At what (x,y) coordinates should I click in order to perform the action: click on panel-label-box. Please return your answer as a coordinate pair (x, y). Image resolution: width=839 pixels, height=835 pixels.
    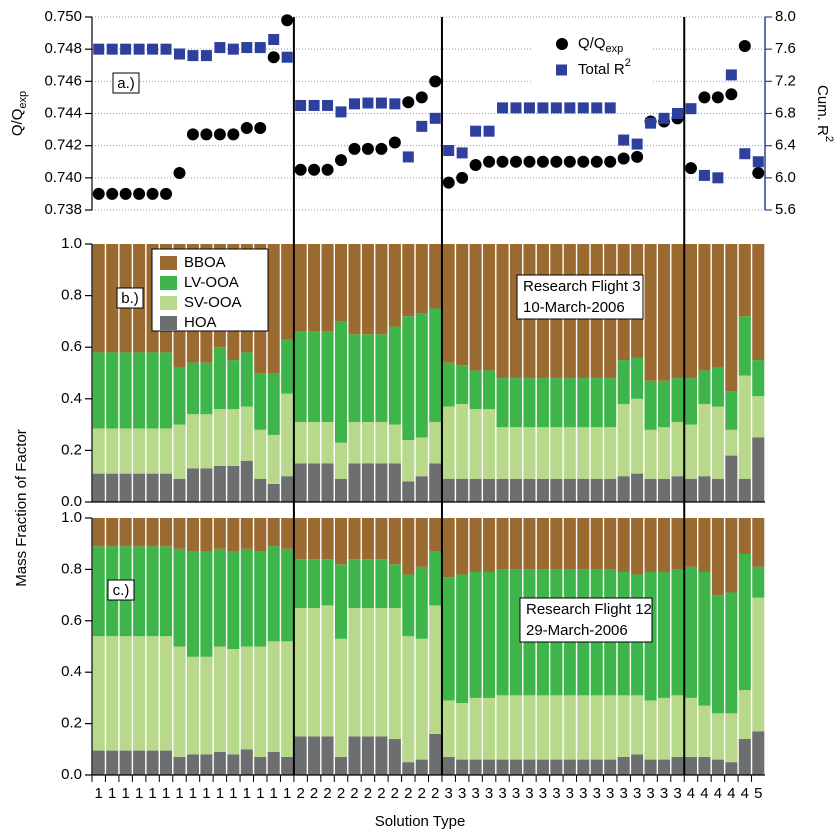
    Looking at the image, I should click on (121, 590).